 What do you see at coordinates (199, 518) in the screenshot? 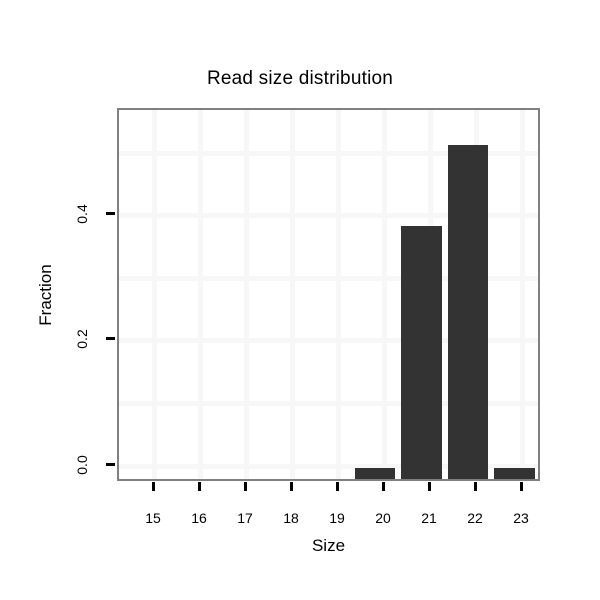
I see `x-tick-label: 16` at bounding box center [199, 518].